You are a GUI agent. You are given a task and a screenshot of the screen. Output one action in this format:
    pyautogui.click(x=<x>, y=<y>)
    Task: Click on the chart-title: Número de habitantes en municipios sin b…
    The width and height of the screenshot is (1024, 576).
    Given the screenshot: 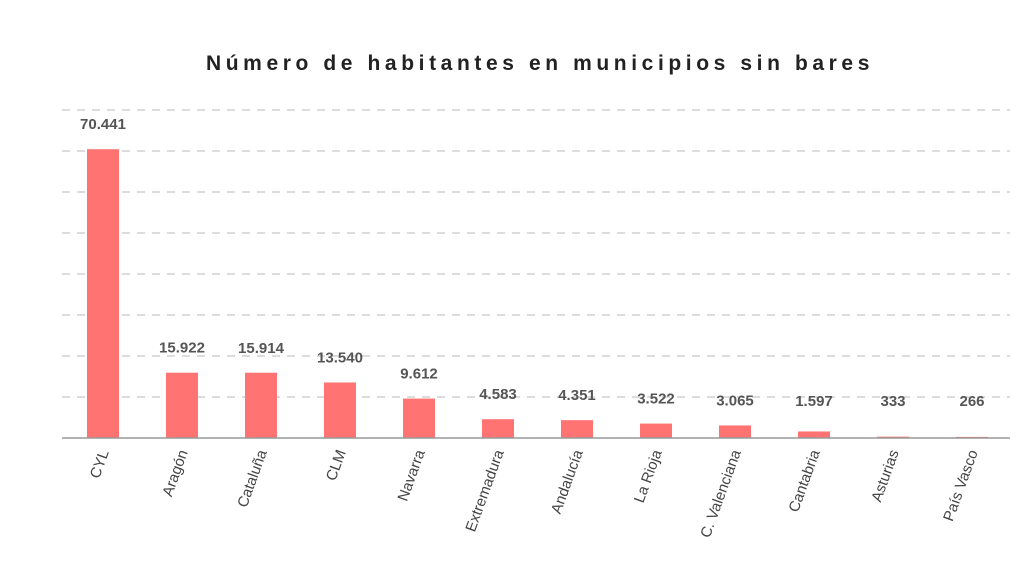 What is the action you would take?
    pyautogui.click(x=539, y=63)
    